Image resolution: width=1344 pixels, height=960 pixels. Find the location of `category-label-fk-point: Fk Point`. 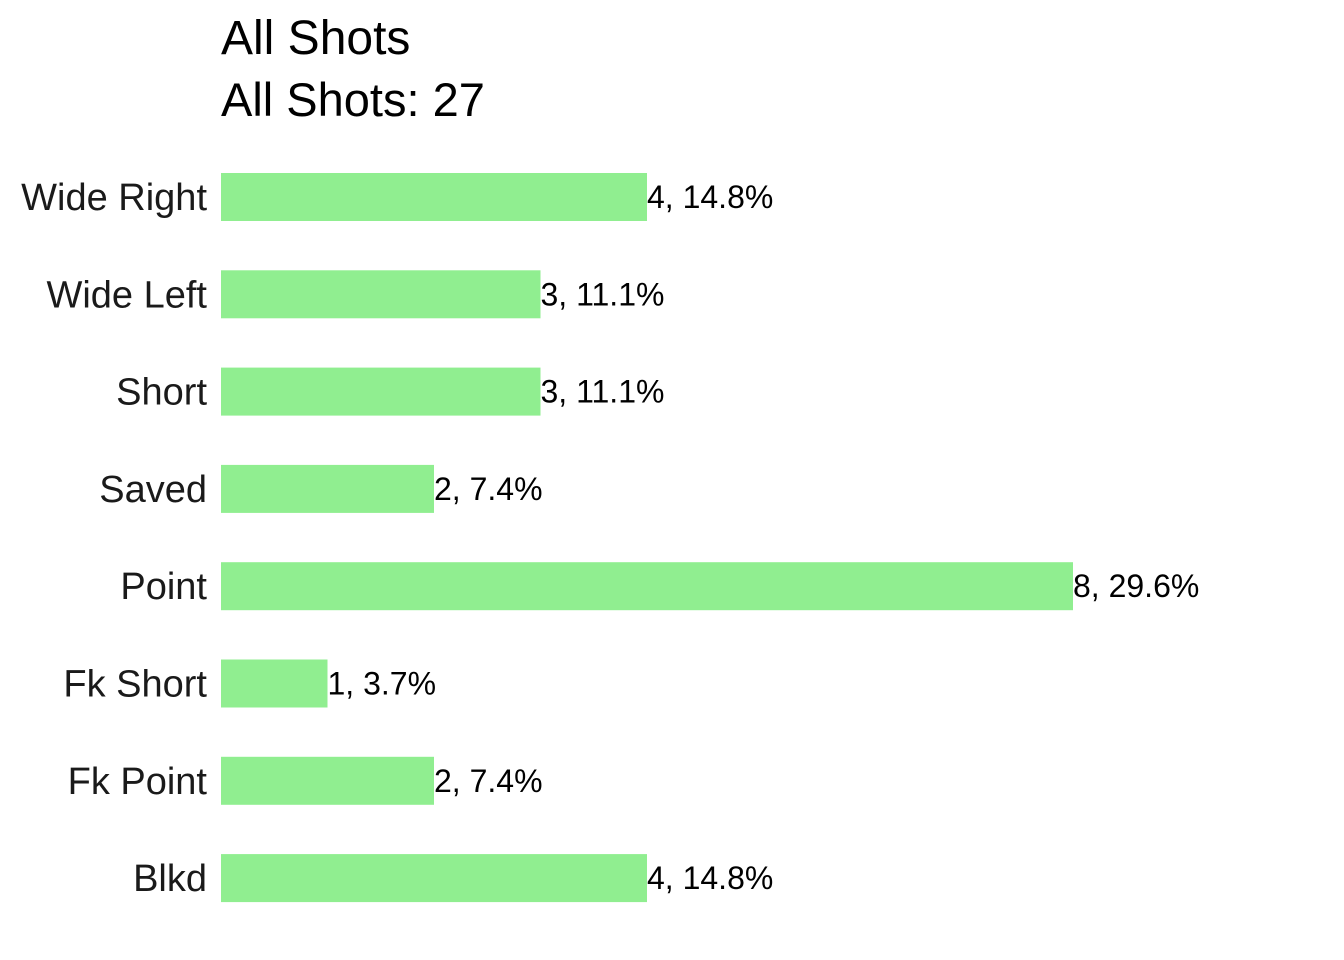

category-label-fk-point: Fk Point is located at coordinates (138, 782).